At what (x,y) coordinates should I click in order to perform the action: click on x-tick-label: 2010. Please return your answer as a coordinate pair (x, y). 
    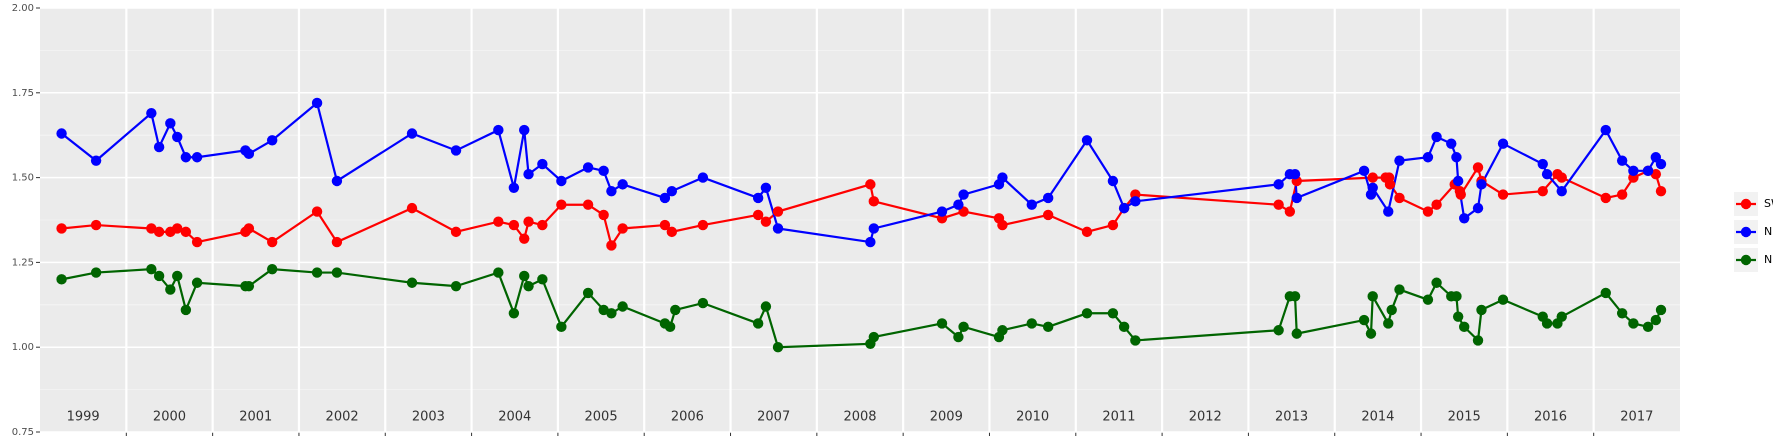
    Looking at the image, I should click on (1032, 417).